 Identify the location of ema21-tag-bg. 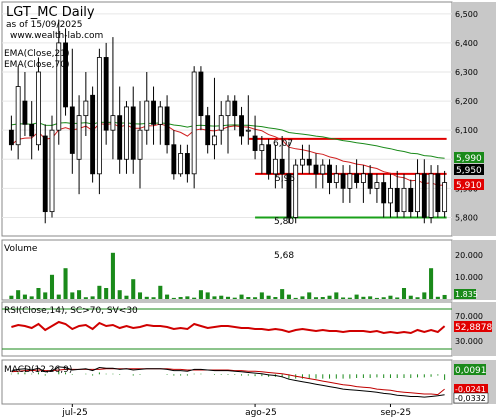
(469, 184).